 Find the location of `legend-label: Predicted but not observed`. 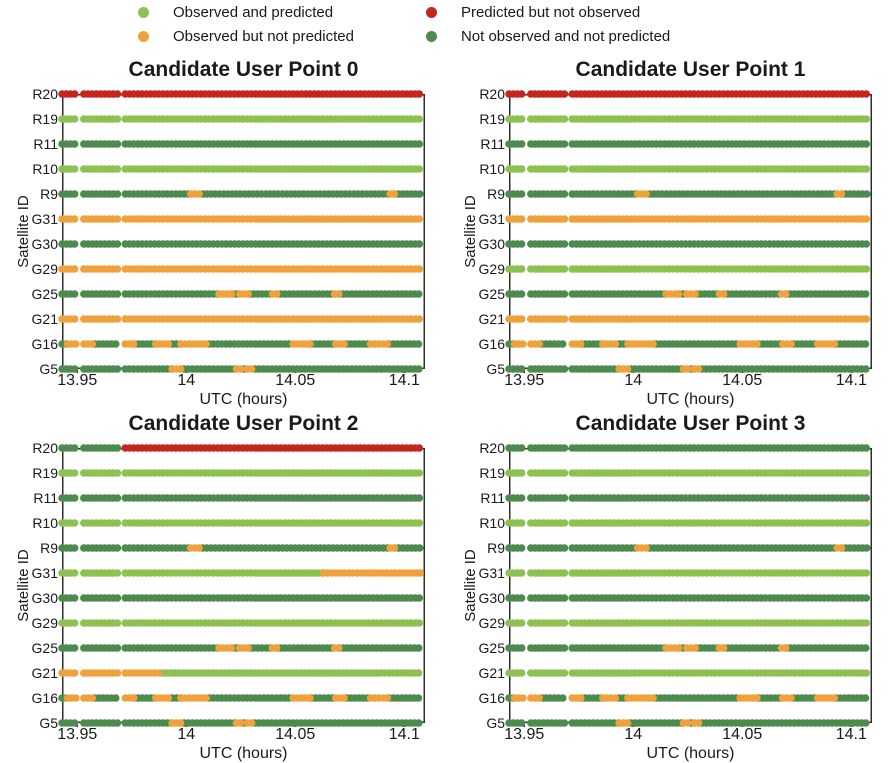

legend-label: Predicted but not observed is located at coordinates (550, 12).